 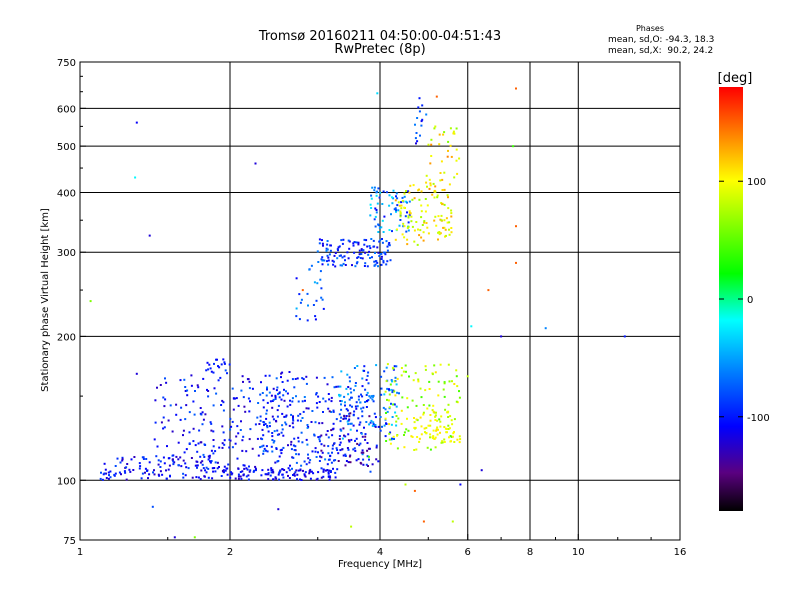 What do you see at coordinates (756, 182) in the screenshot?
I see `colorbar-tick-label: 100` at bounding box center [756, 182].